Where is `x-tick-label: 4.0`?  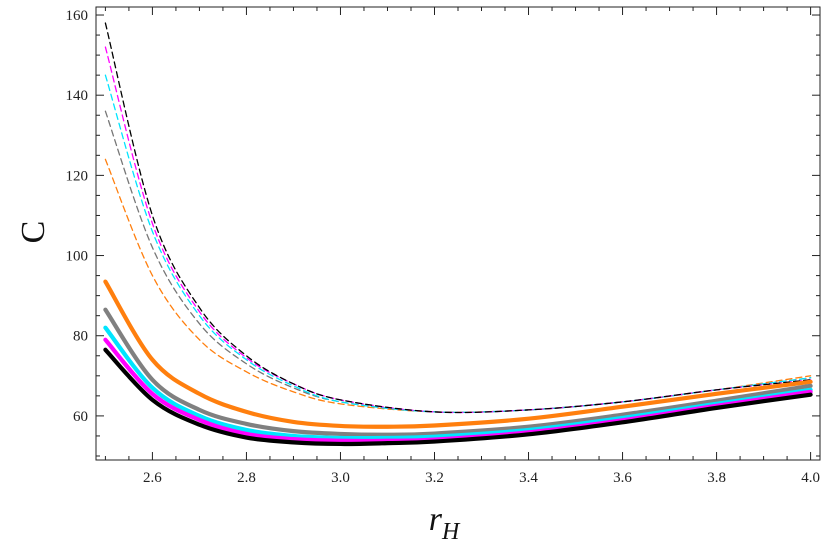
x-tick-label: 4.0 is located at coordinates (810, 478).